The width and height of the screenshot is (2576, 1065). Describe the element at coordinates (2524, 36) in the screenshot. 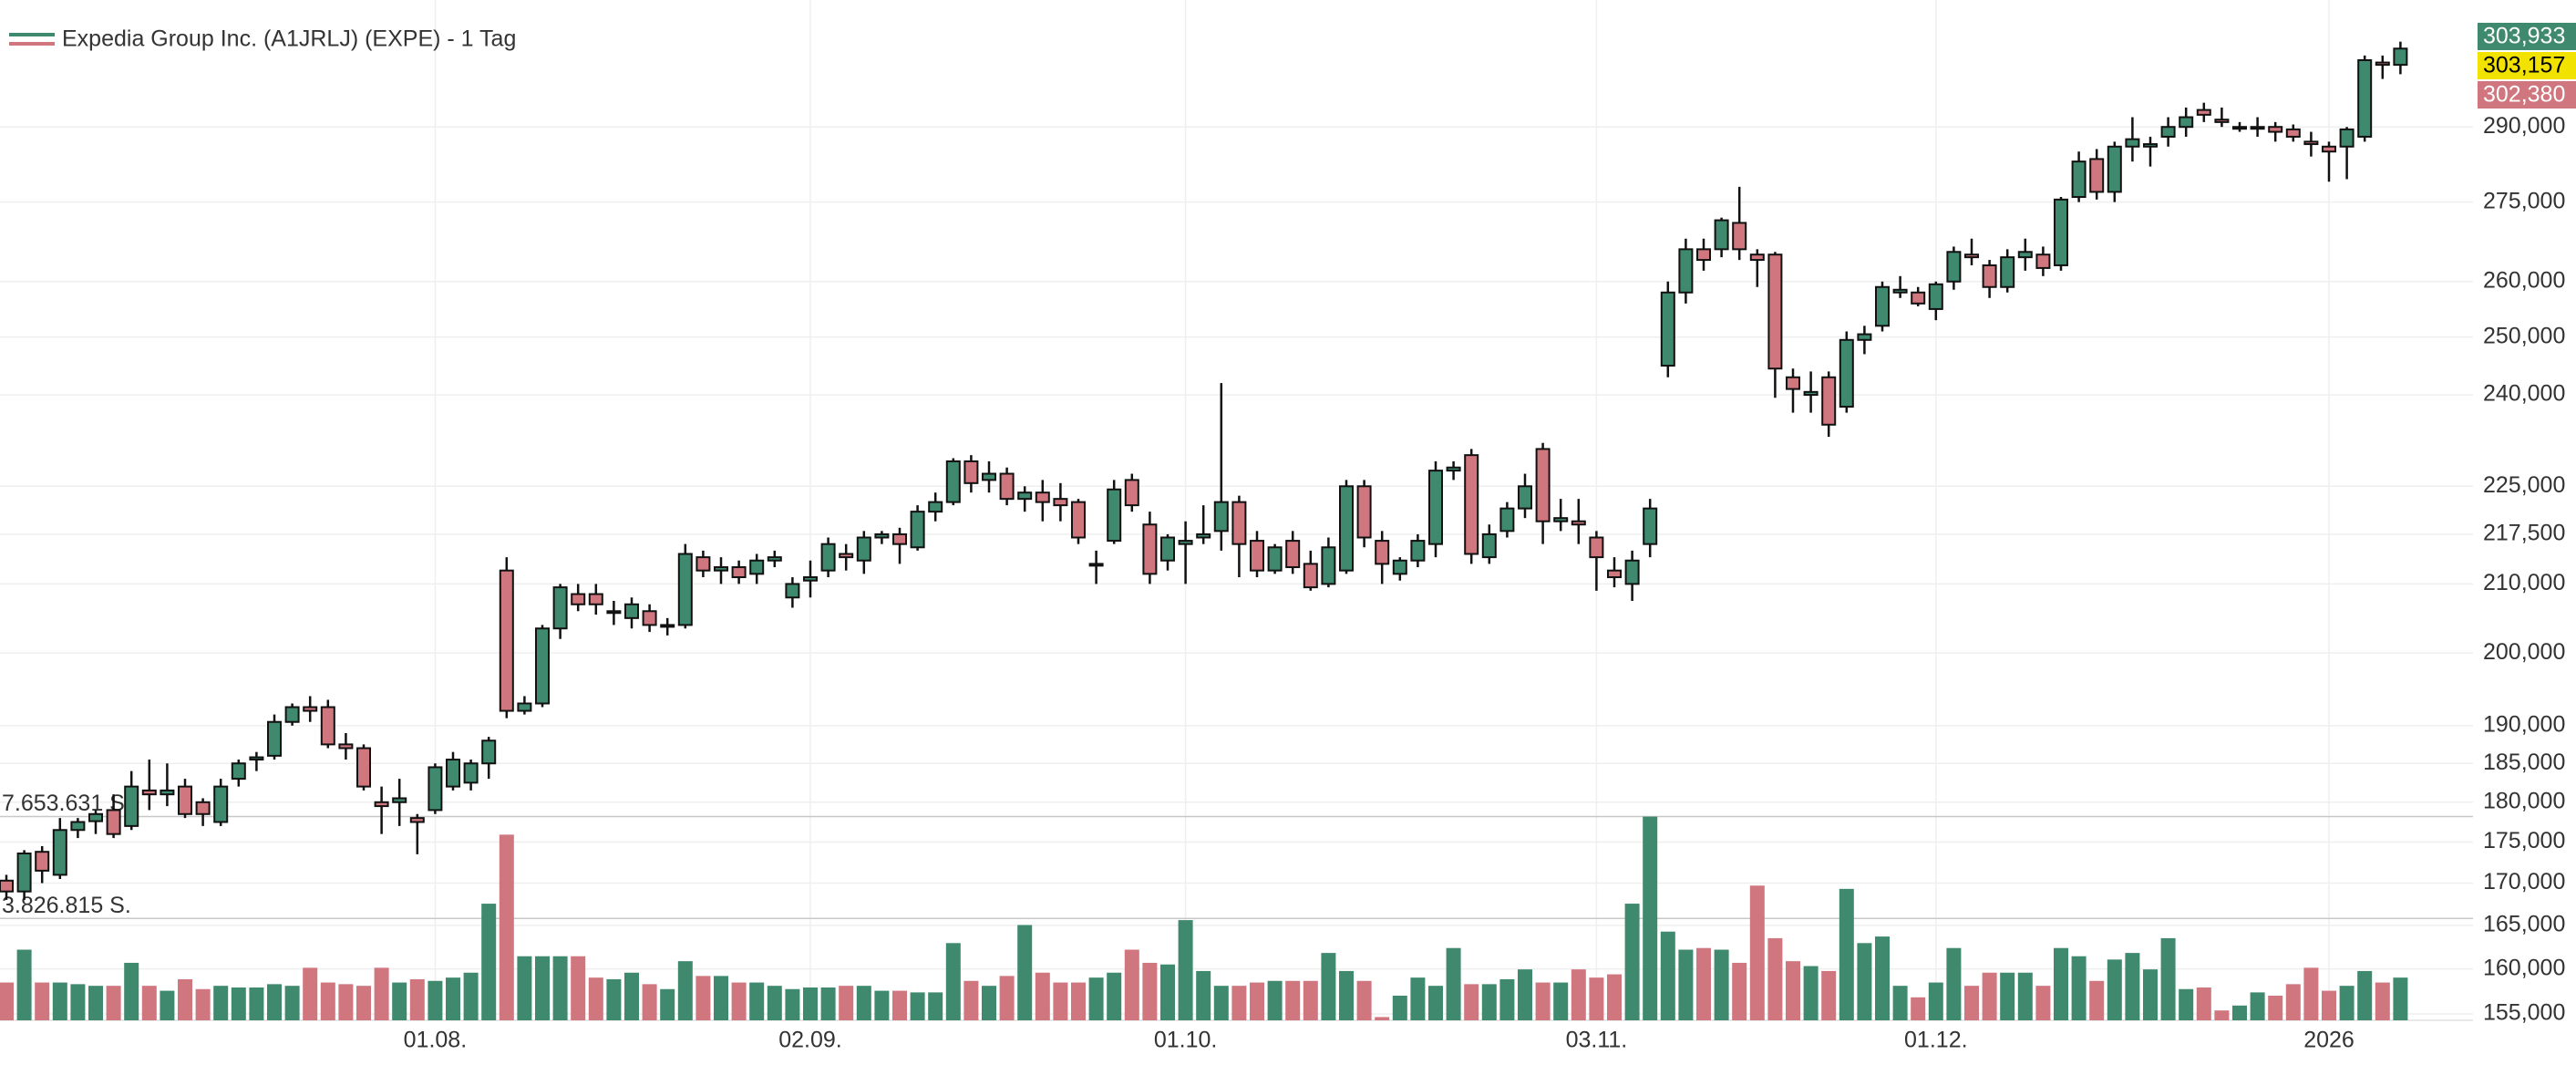

I see `price-label: 303,933` at that location.